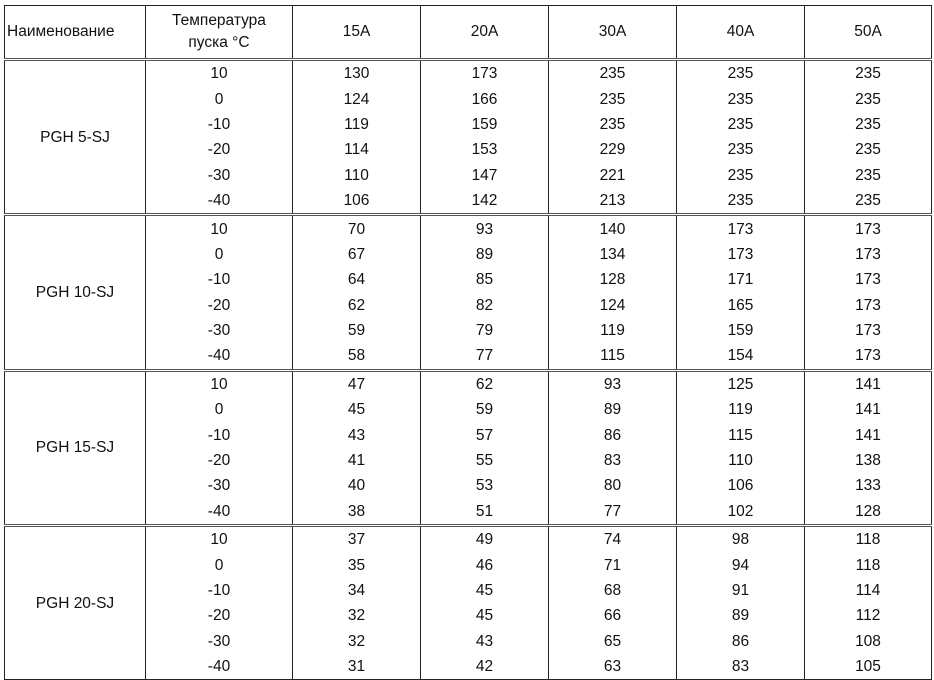 The width and height of the screenshot is (934, 680). What do you see at coordinates (868, 460) in the screenshot?
I see `value-cell: 138` at bounding box center [868, 460].